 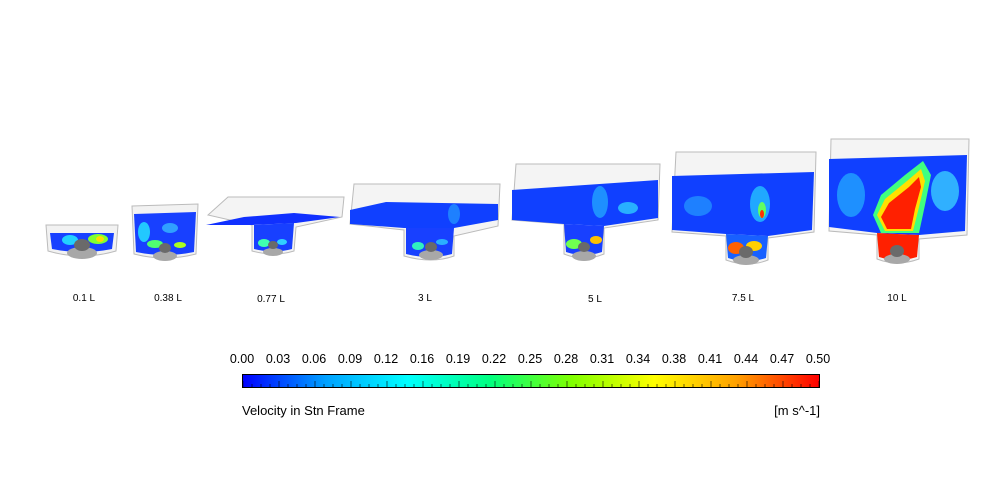 I want to click on legend-tick-label: 0.44, so click(x=746, y=359).